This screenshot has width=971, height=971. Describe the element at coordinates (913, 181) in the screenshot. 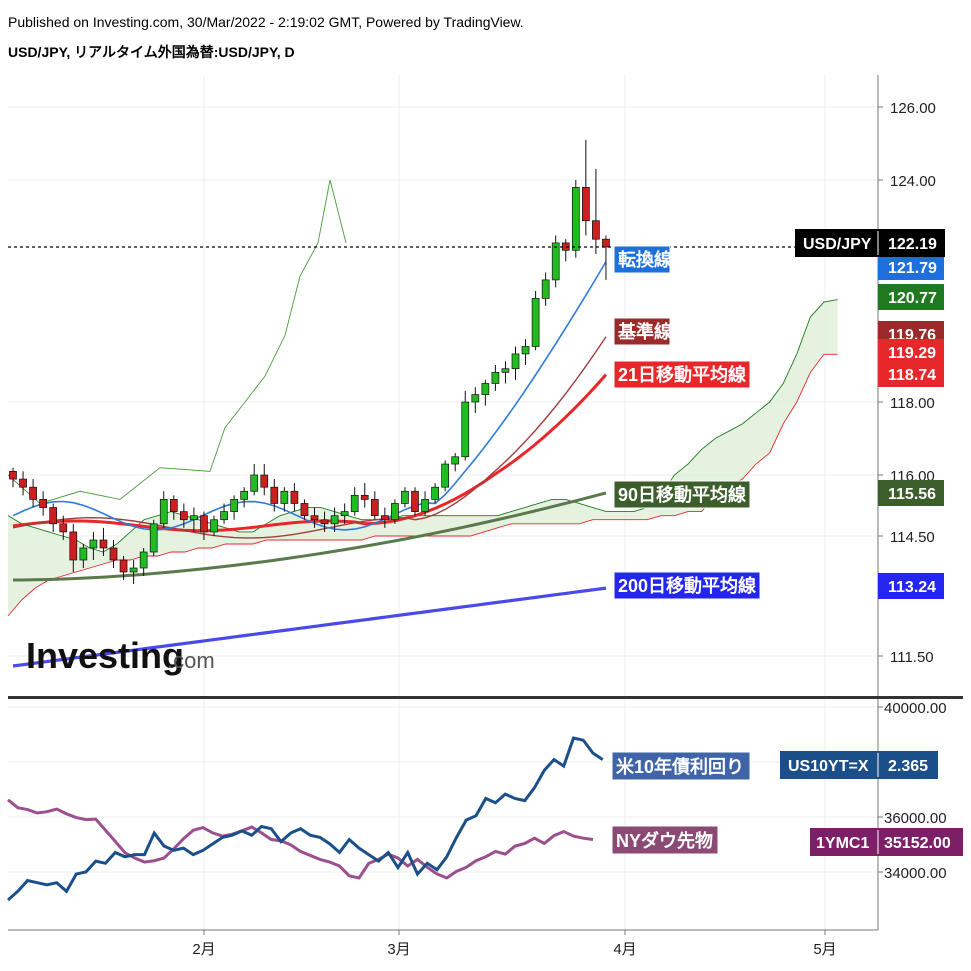

I see `y-tick-label: 124.00` at that location.